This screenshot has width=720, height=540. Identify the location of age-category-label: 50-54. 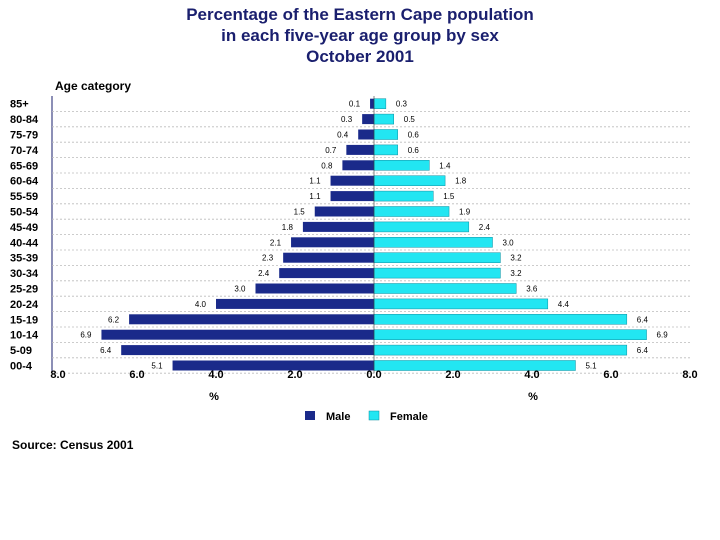
(24, 213).